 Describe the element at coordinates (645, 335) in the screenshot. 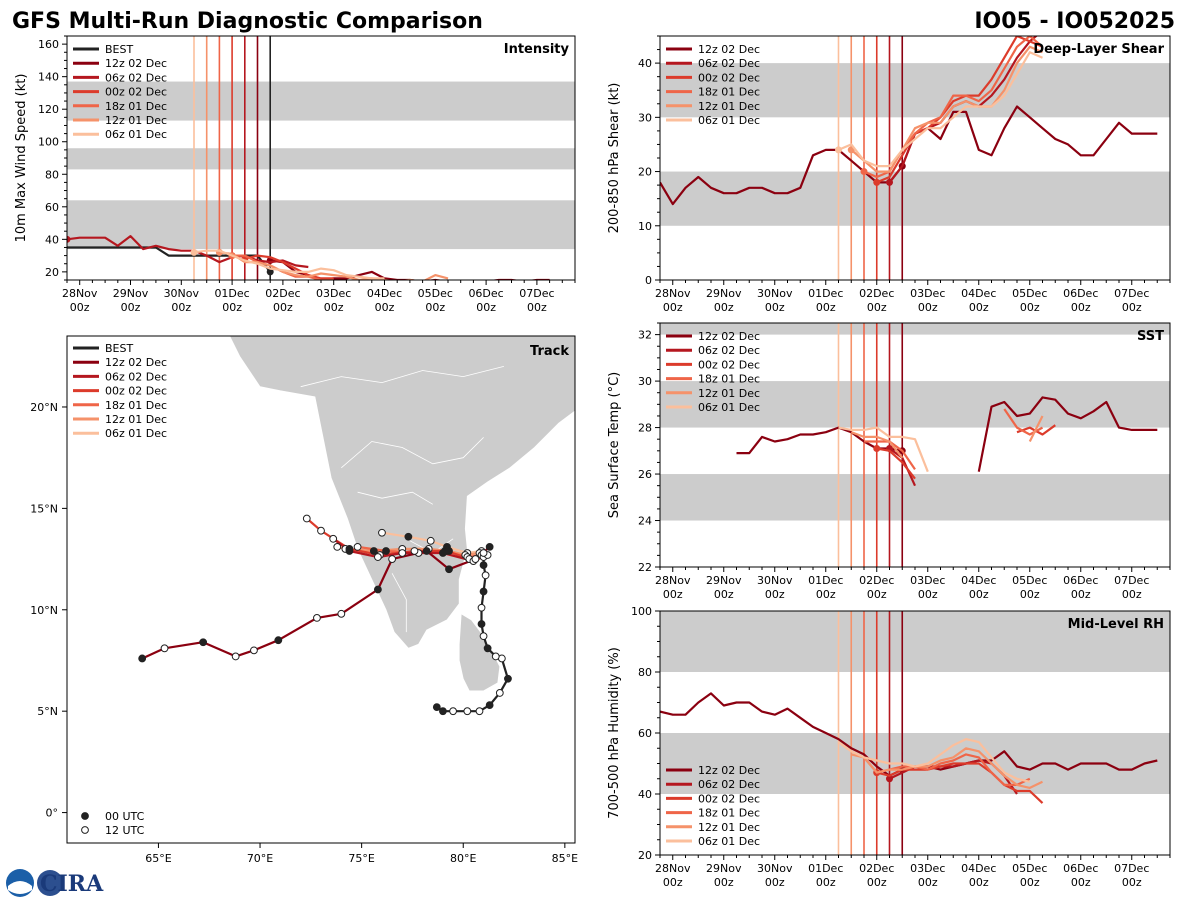

I see `y-tick-label: 32` at that location.